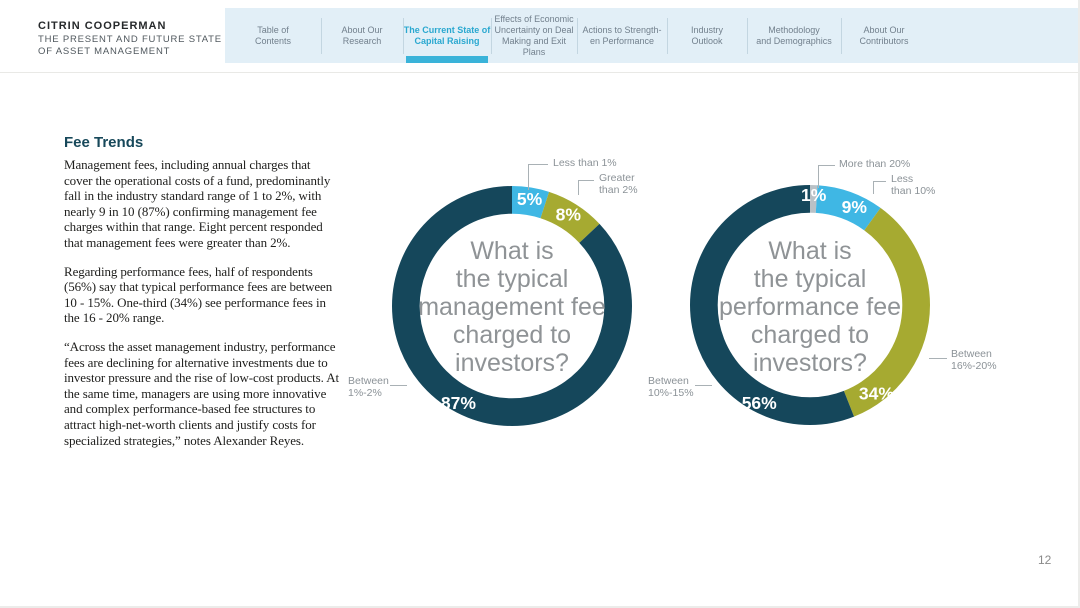 The width and height of the screenshot is (1080, 608). What do you see at coordinates (1045, 560) in the screenshot?
I see `page-number: 12` at bounding box center [1045, 560].